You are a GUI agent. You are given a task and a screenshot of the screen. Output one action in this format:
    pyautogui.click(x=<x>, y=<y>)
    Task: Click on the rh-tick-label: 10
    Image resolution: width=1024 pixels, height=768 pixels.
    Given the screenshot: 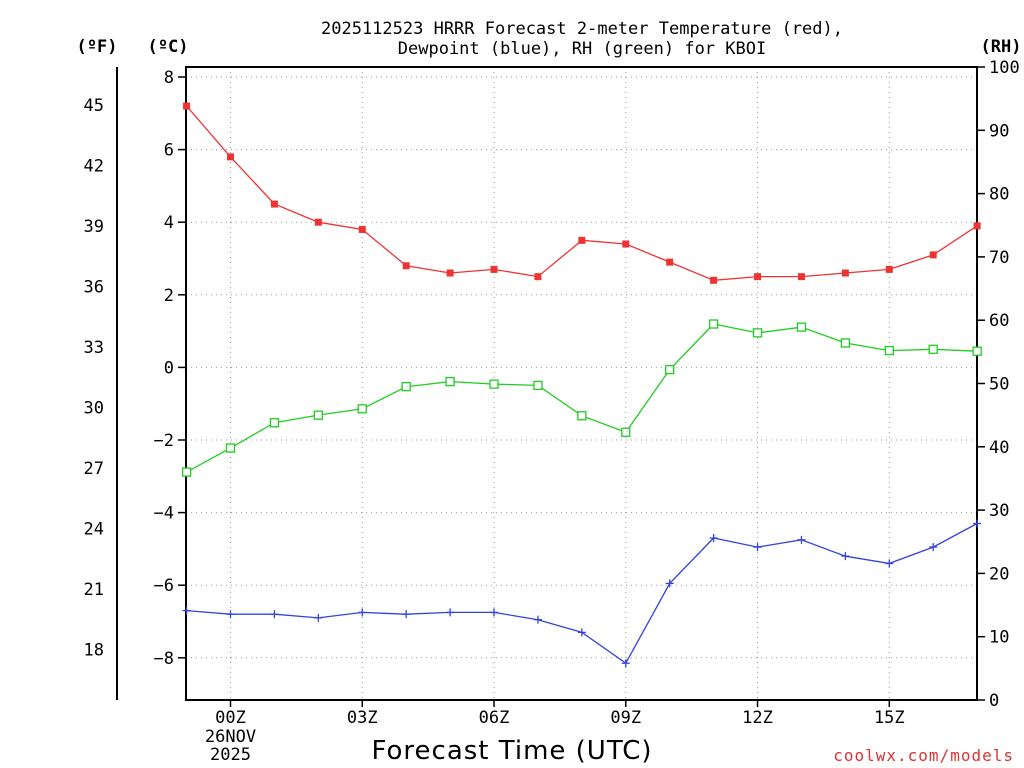 What is the action you would take?
    pyautogui.click(x=999, y=638)
    